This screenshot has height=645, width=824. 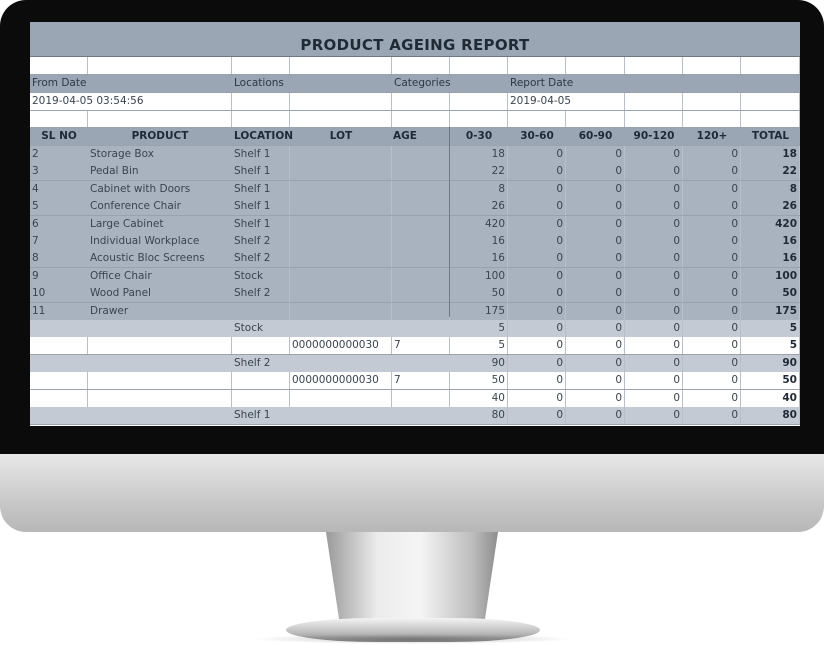 What do you see at coordinates (160, 136) in the screenshot?
I see `col-header-product: PRODUCT` at bounding box center [160, 136].